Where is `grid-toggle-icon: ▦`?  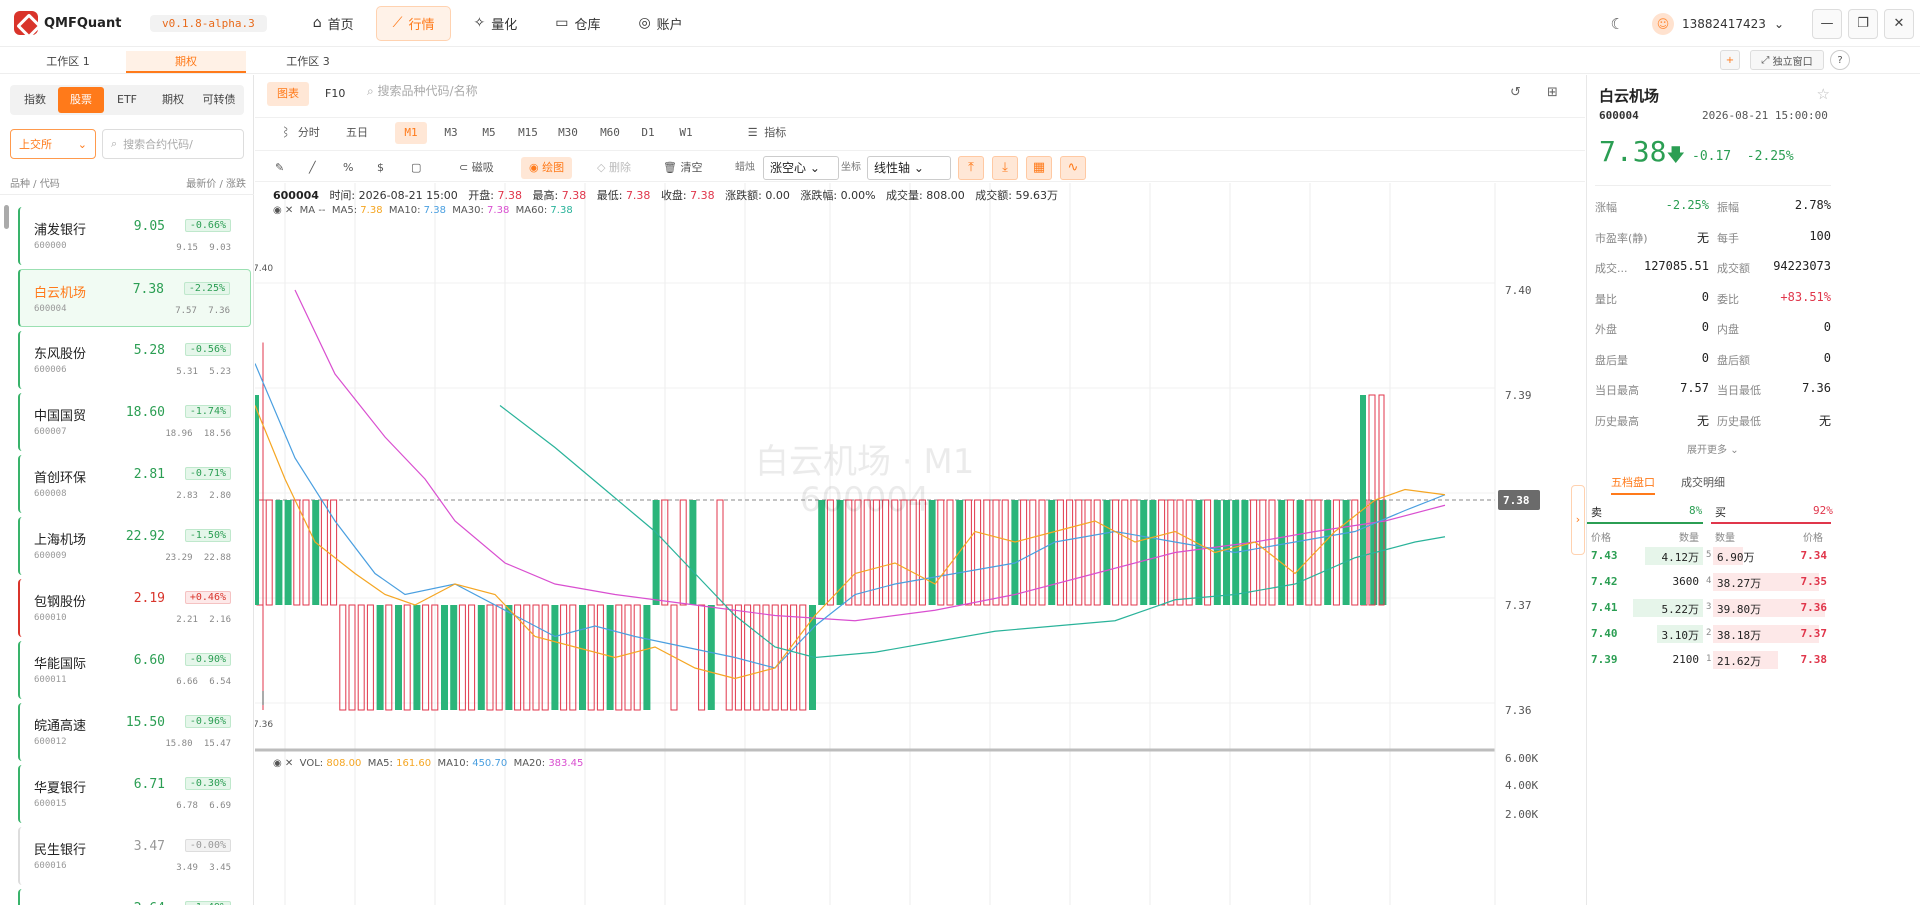
grid-toggle-icon: ▦ is located at coordinates (1039, 168).